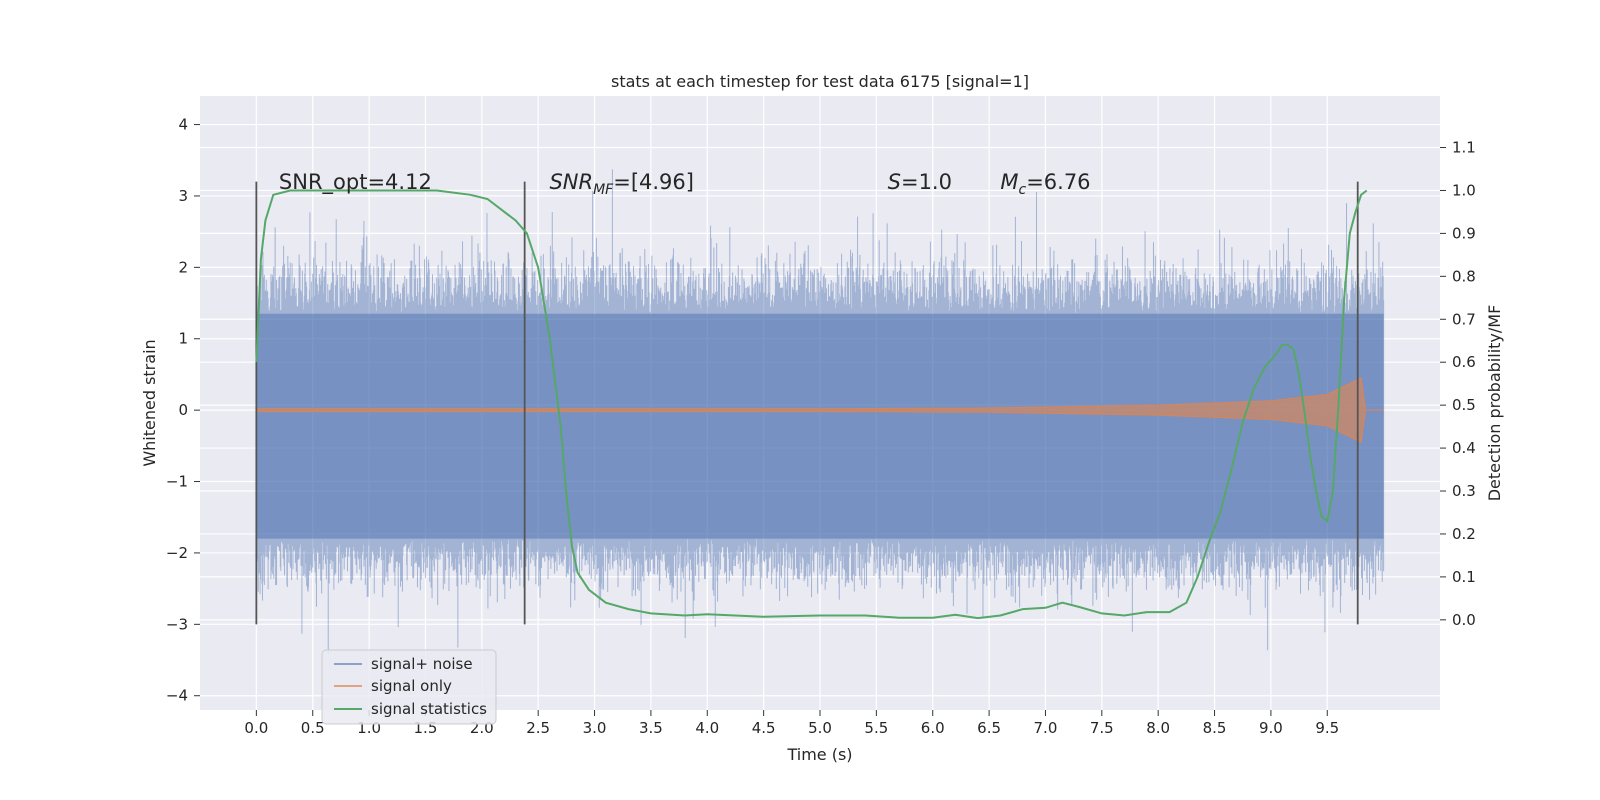 This screenshot has width=1600, height=800. I want to click on x-tick-label: 3.0, so click(595, 728).